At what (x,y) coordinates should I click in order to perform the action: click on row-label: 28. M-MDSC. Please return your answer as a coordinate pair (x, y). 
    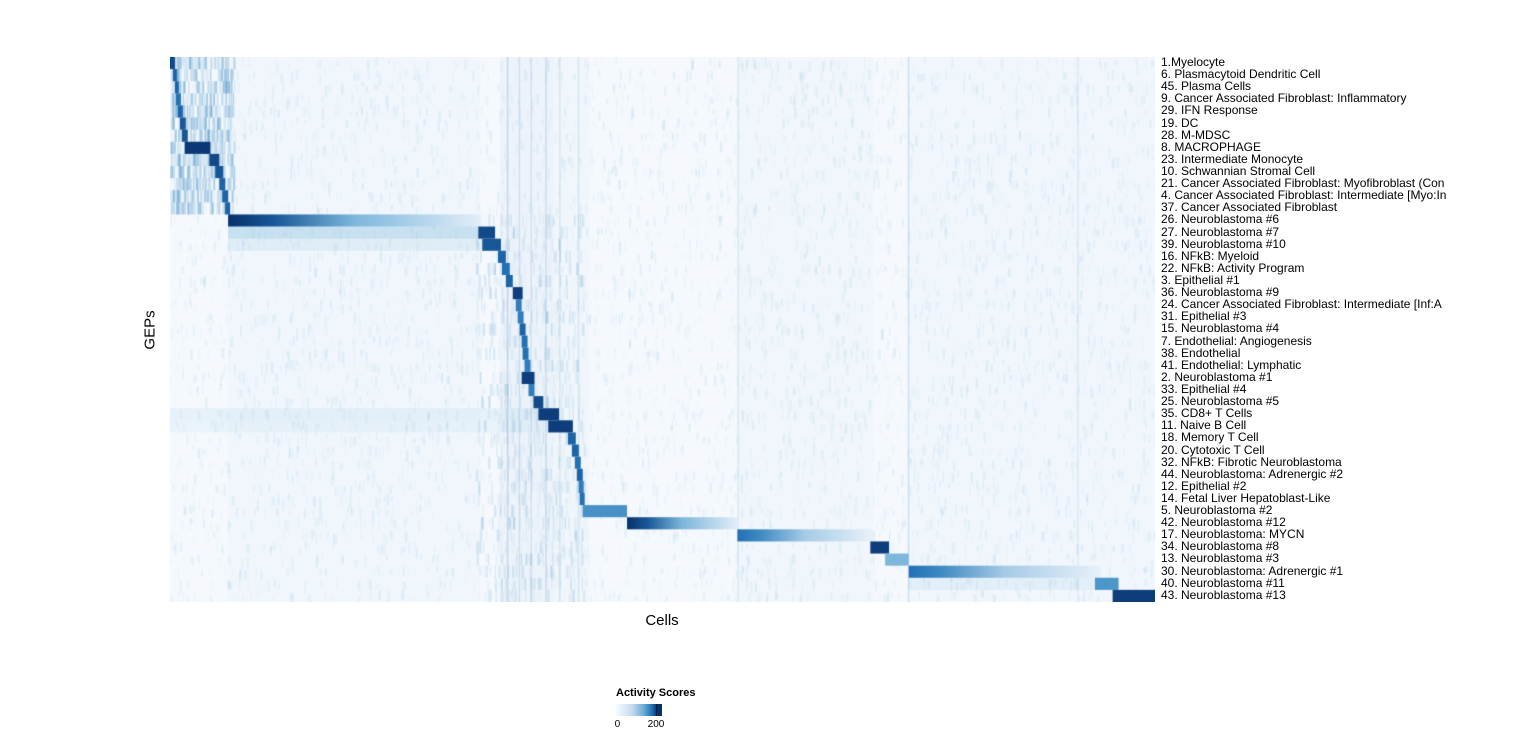
    Looking at the image, I should click on (1196, 134).